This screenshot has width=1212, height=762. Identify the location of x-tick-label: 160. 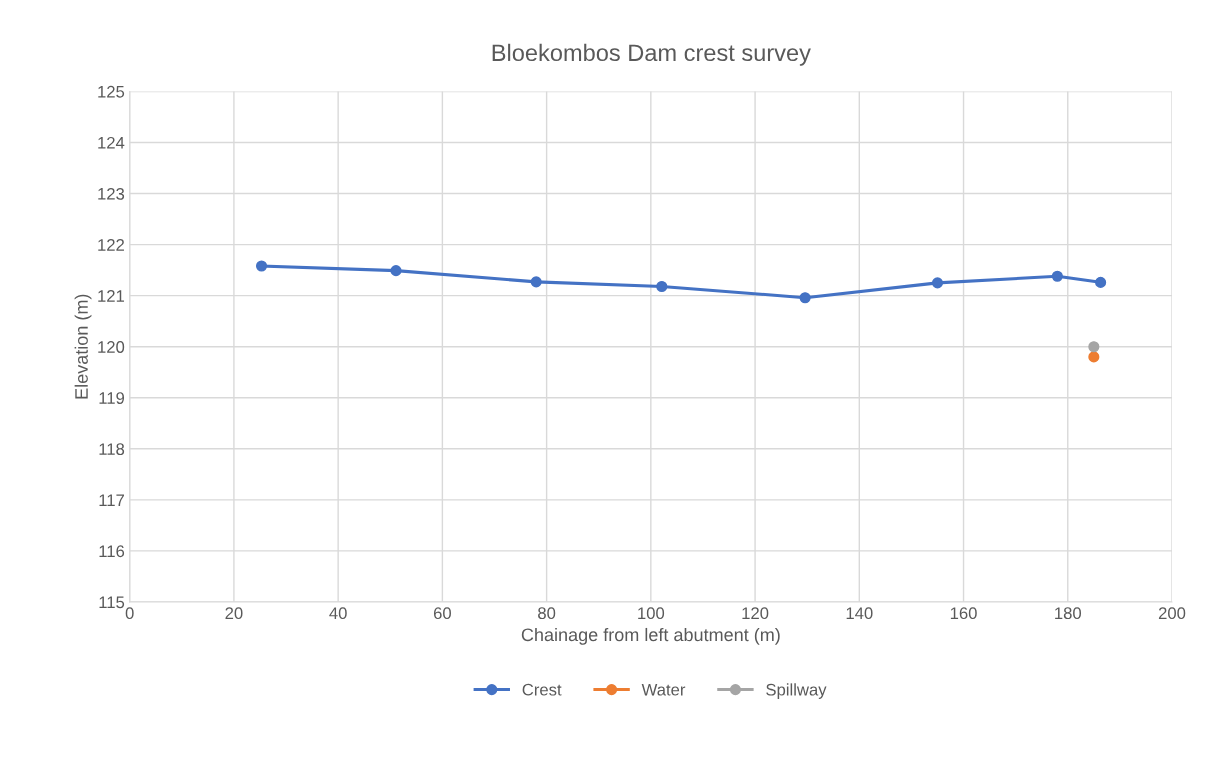
(963, 613).